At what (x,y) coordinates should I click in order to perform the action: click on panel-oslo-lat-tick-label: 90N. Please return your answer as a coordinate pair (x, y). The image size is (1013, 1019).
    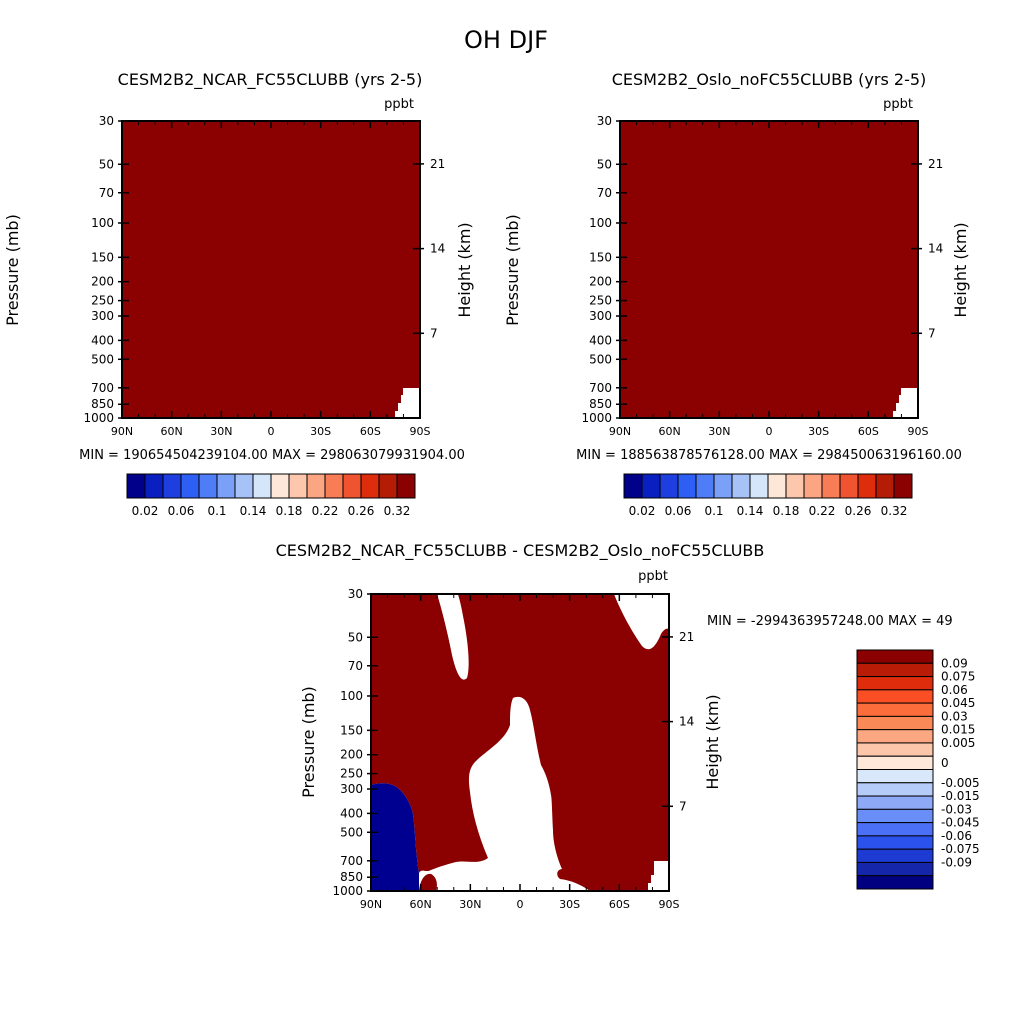
    Looking at the image, I should click on (620, 431).